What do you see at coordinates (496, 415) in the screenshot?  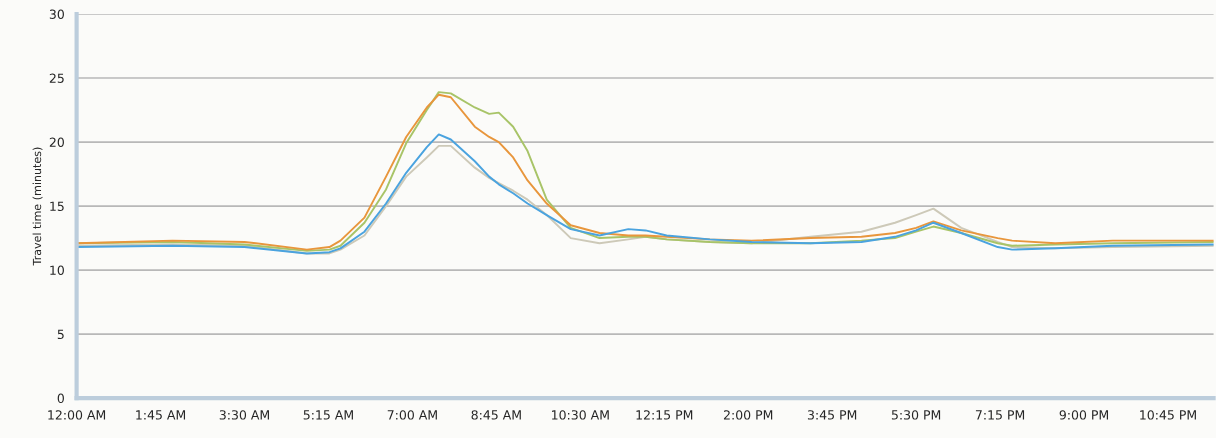 I see `x-tick-label: 8:45 AM` at bounding box center [496, 415].